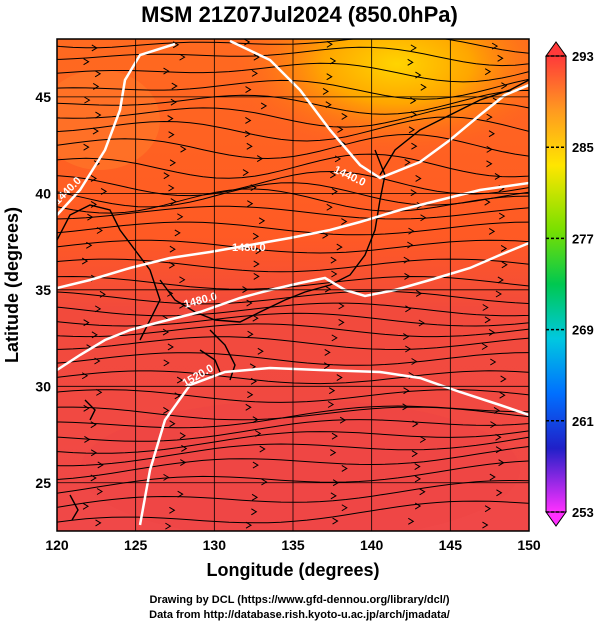  What do you see at coordinates (583, 56) in the screenshot?
I see `colorbar-label: 293` at bounding box center [583, 56].